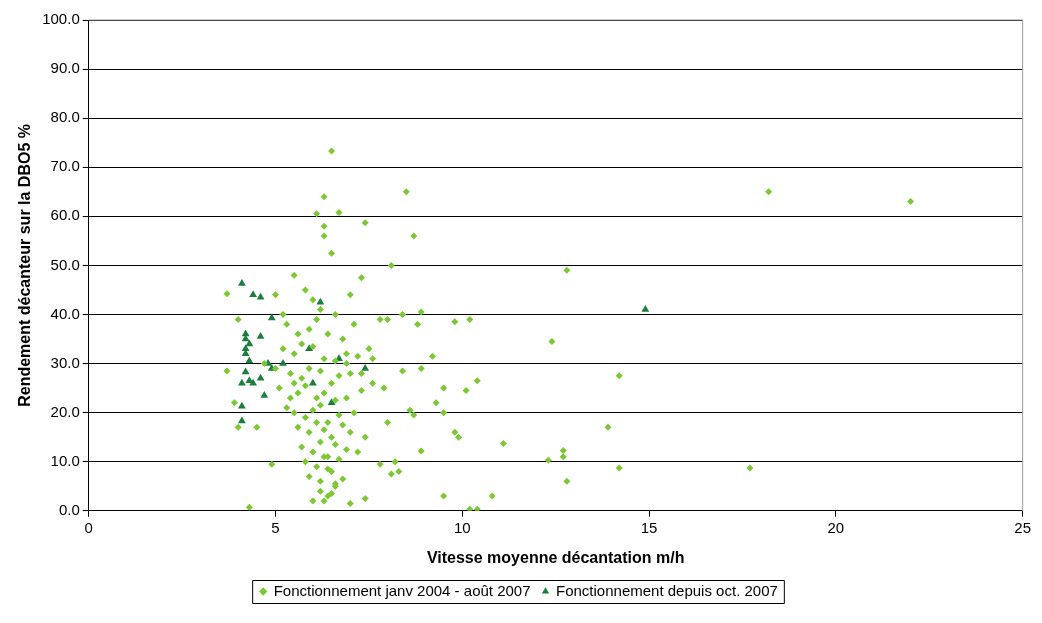 The image size is (1042, 623). What do you see at coordinates (65, 313) in the screenshot?
I see `y-tick-label: 40.0` at bounding box center [65, 313].